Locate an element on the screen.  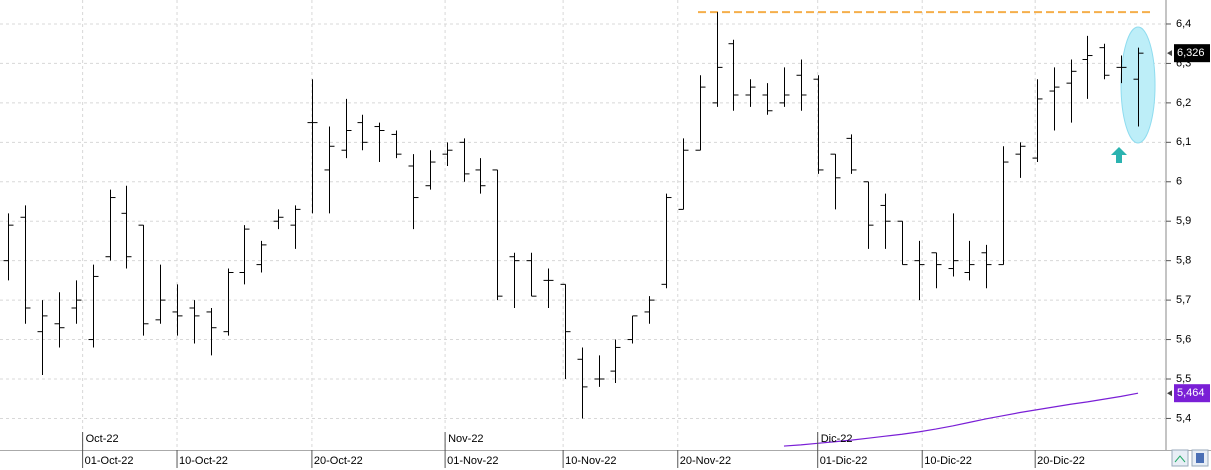
y-tick-label: 5,9 is located at coordinates (1183, 221).